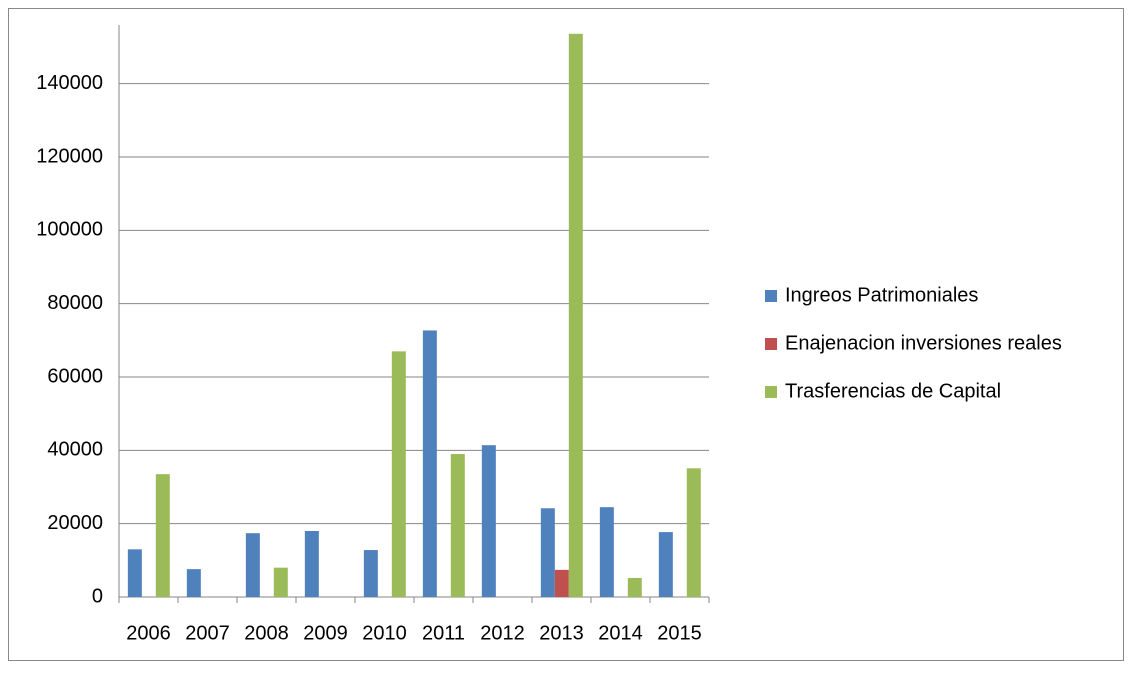 The height and width of the screenshot is (674, 1132). What do you see at coordinates (443, 633) in the screenshot?
I see `x-tick-label: 2011` at bounding box center [443, 633].